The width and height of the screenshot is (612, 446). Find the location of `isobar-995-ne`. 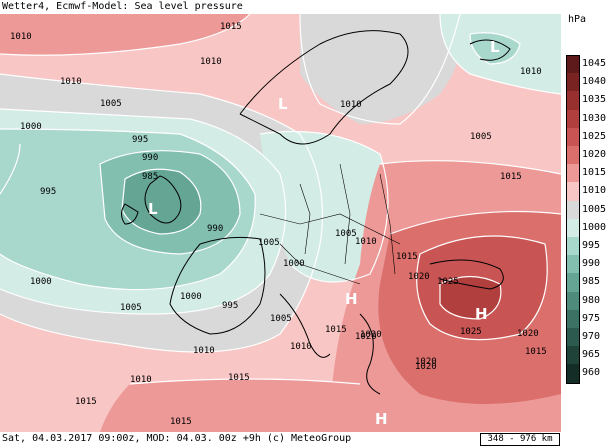

isobar-995-ne is located at coordinates (495, 48).